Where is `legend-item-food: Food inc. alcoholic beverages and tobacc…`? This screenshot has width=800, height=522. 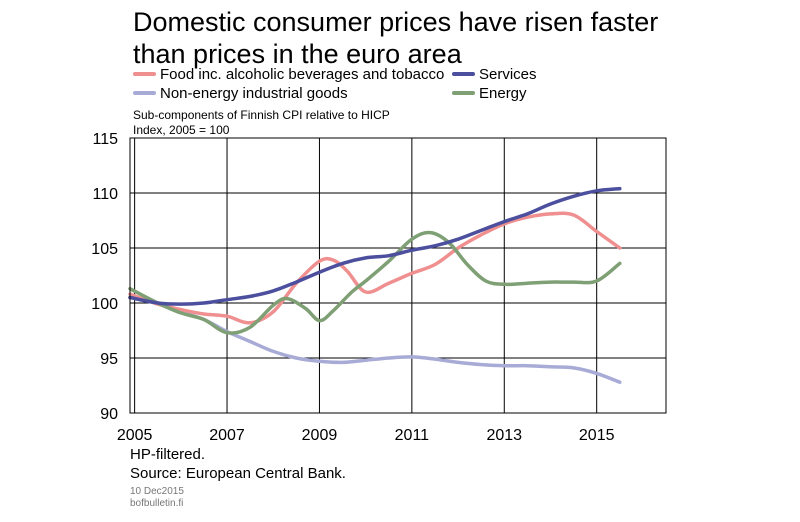
legend-item-food: Food inc. alcoholic beverages and tobacc… is located at coordinates (288, 75).